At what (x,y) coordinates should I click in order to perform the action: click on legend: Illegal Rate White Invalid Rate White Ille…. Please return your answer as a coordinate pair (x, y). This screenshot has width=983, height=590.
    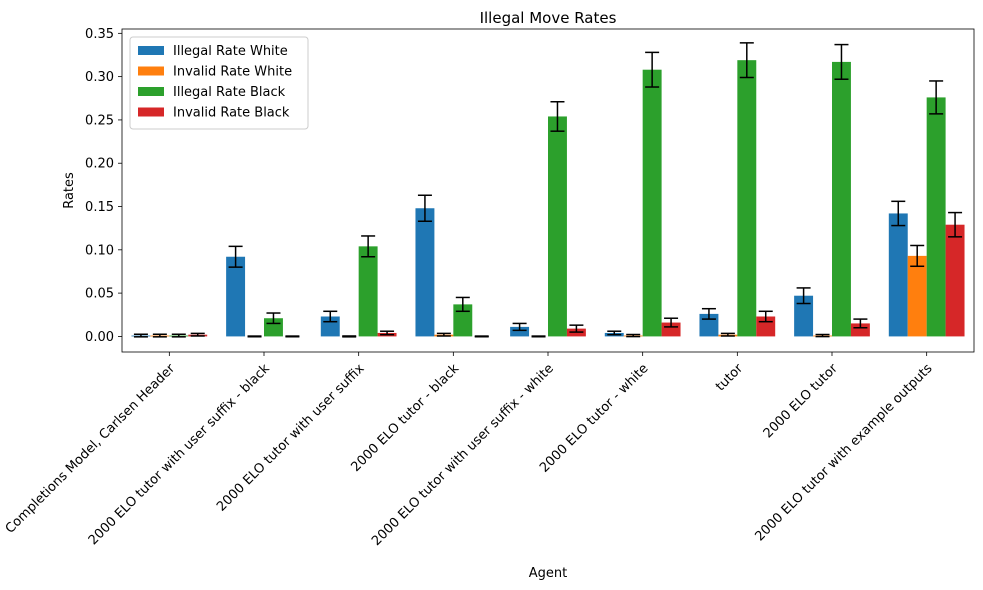
    Looking at the image, I should click on (219, 83).